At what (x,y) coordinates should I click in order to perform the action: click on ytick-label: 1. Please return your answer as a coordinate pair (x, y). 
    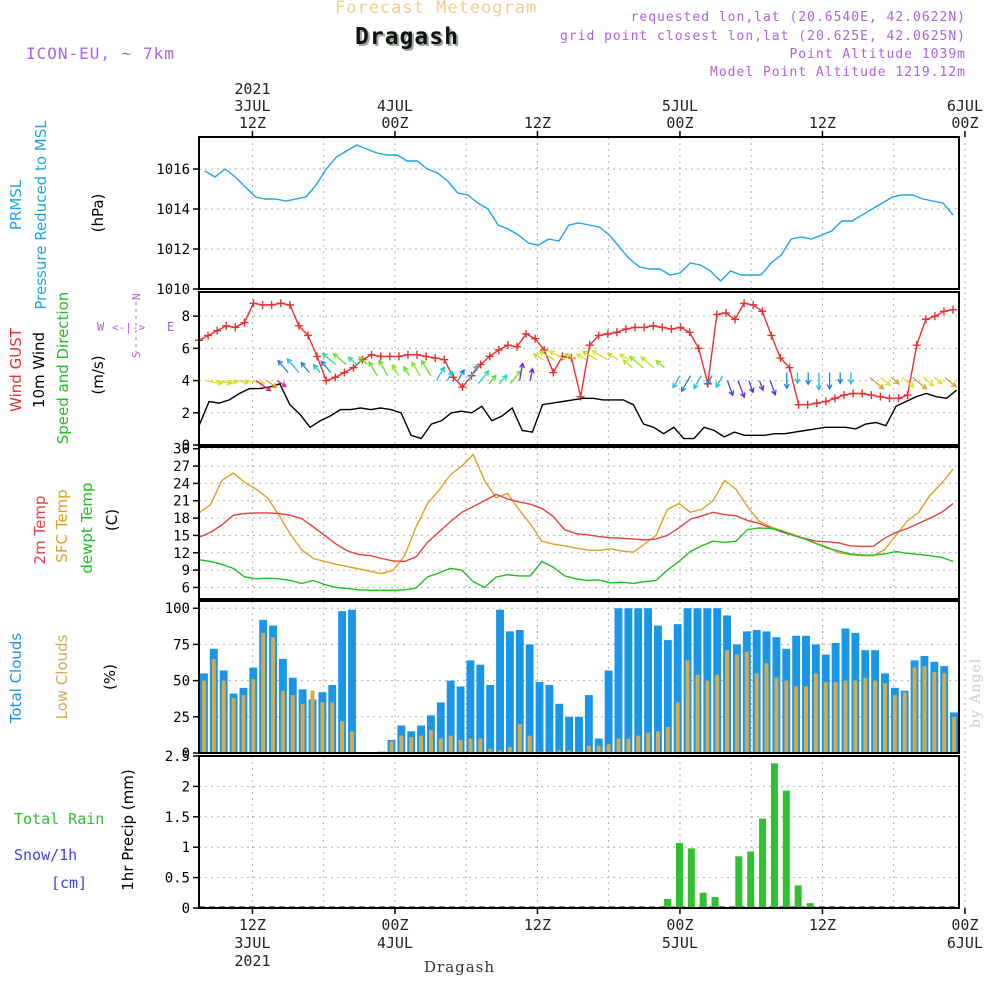
    Looking at the image, I should click on (186, 848).